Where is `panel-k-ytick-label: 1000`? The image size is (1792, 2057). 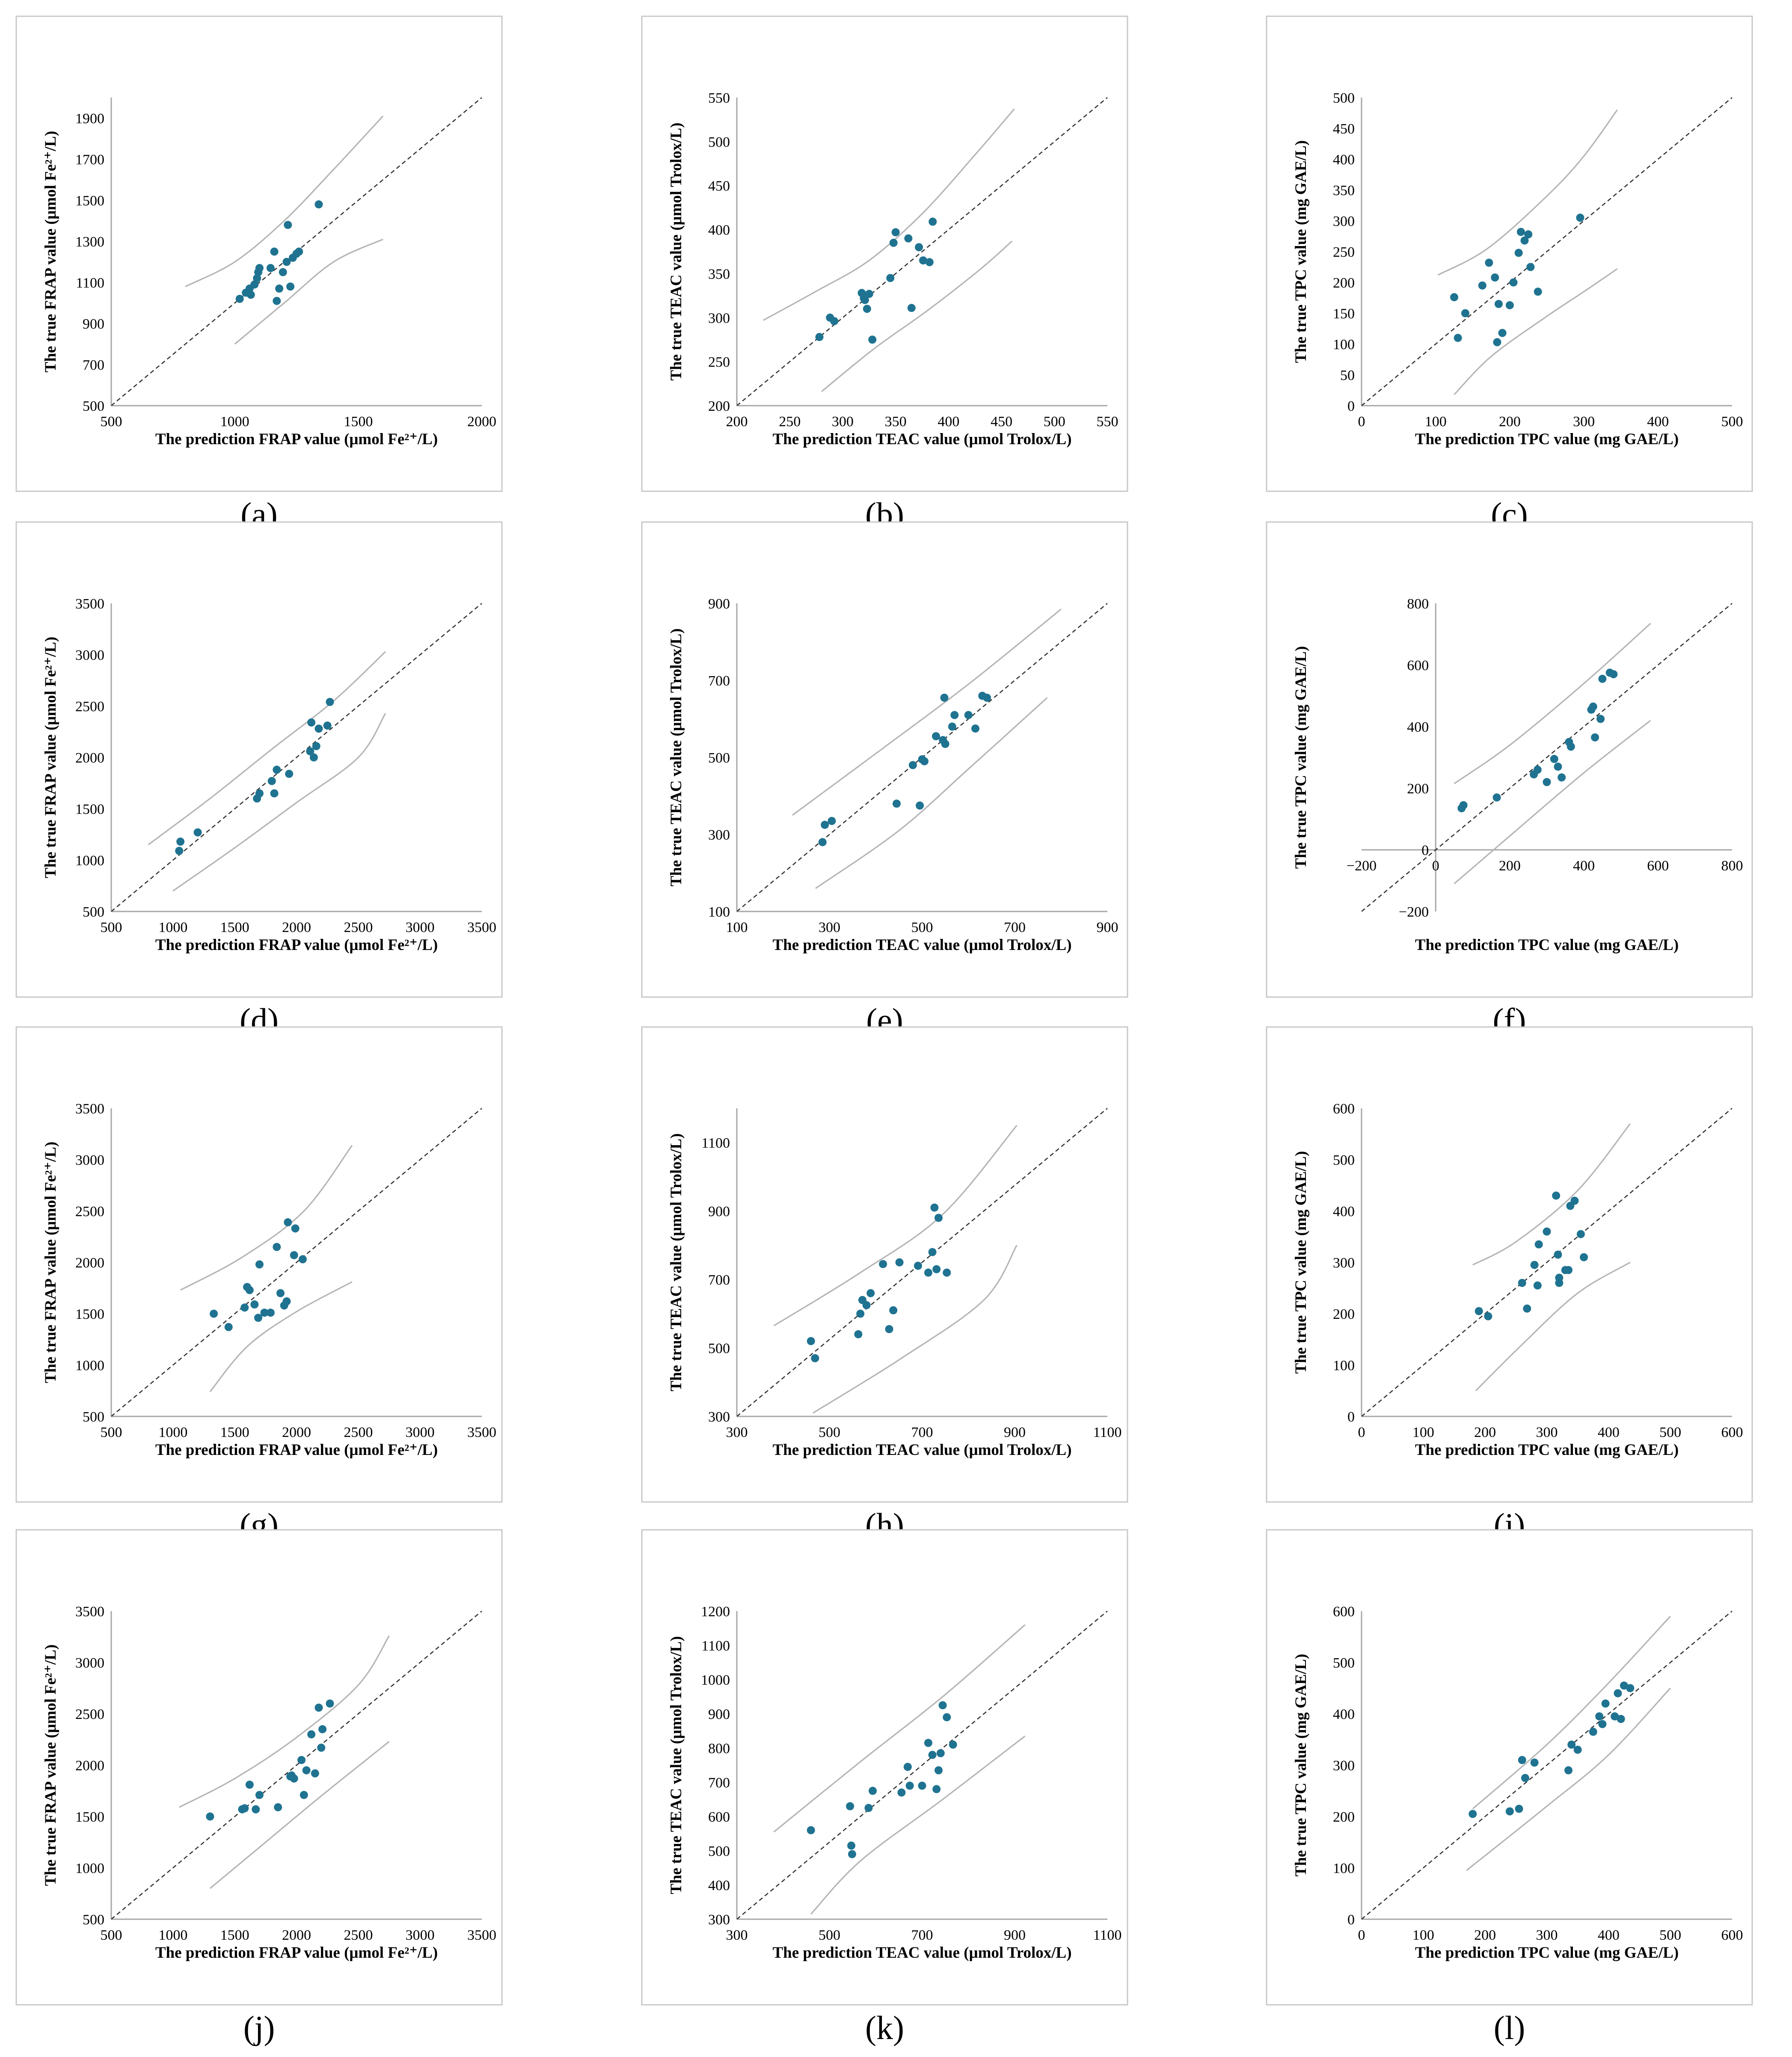 panel-k-ytick-label: 1000 is located at coordinates (715, 1680).